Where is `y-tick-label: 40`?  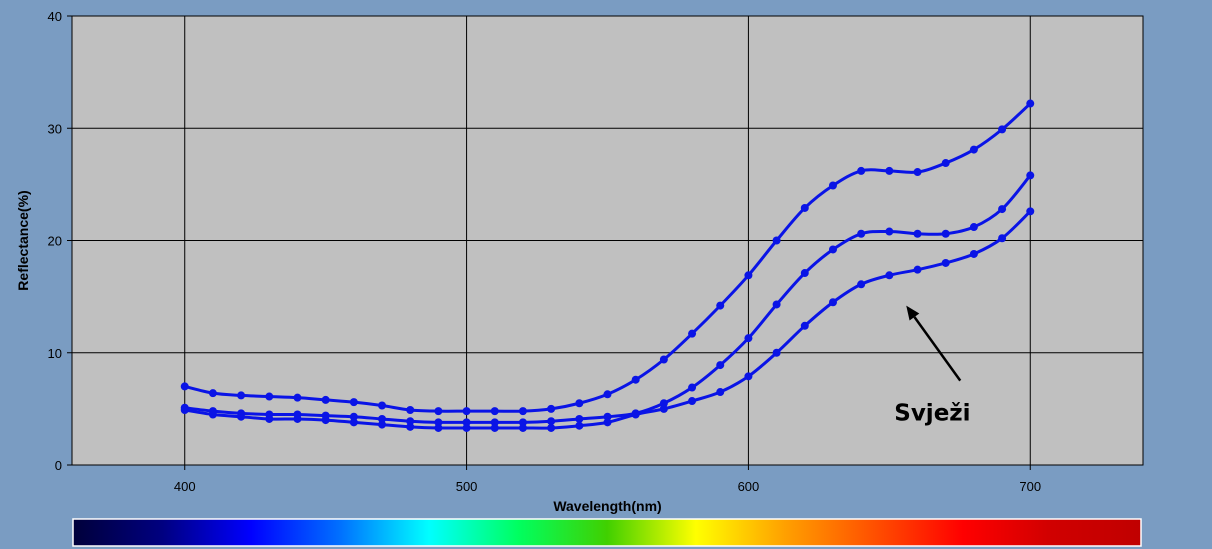 y-tick-label: 40 is located at coordinates (55, 16).